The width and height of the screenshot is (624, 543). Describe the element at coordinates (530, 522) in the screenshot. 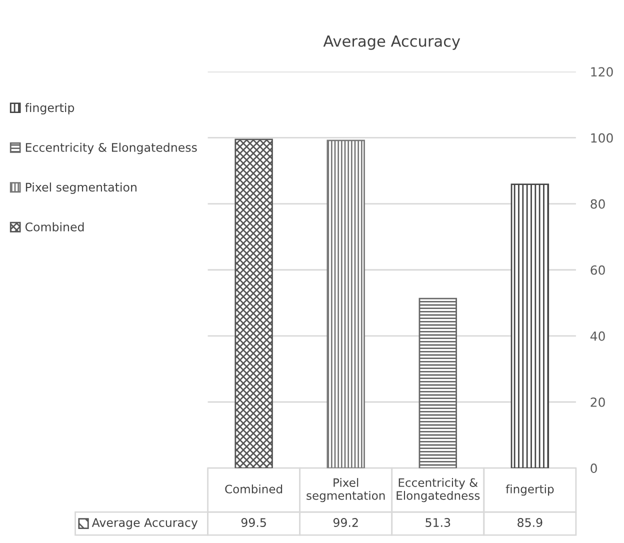

I see `data-label: 85.9` at that location.